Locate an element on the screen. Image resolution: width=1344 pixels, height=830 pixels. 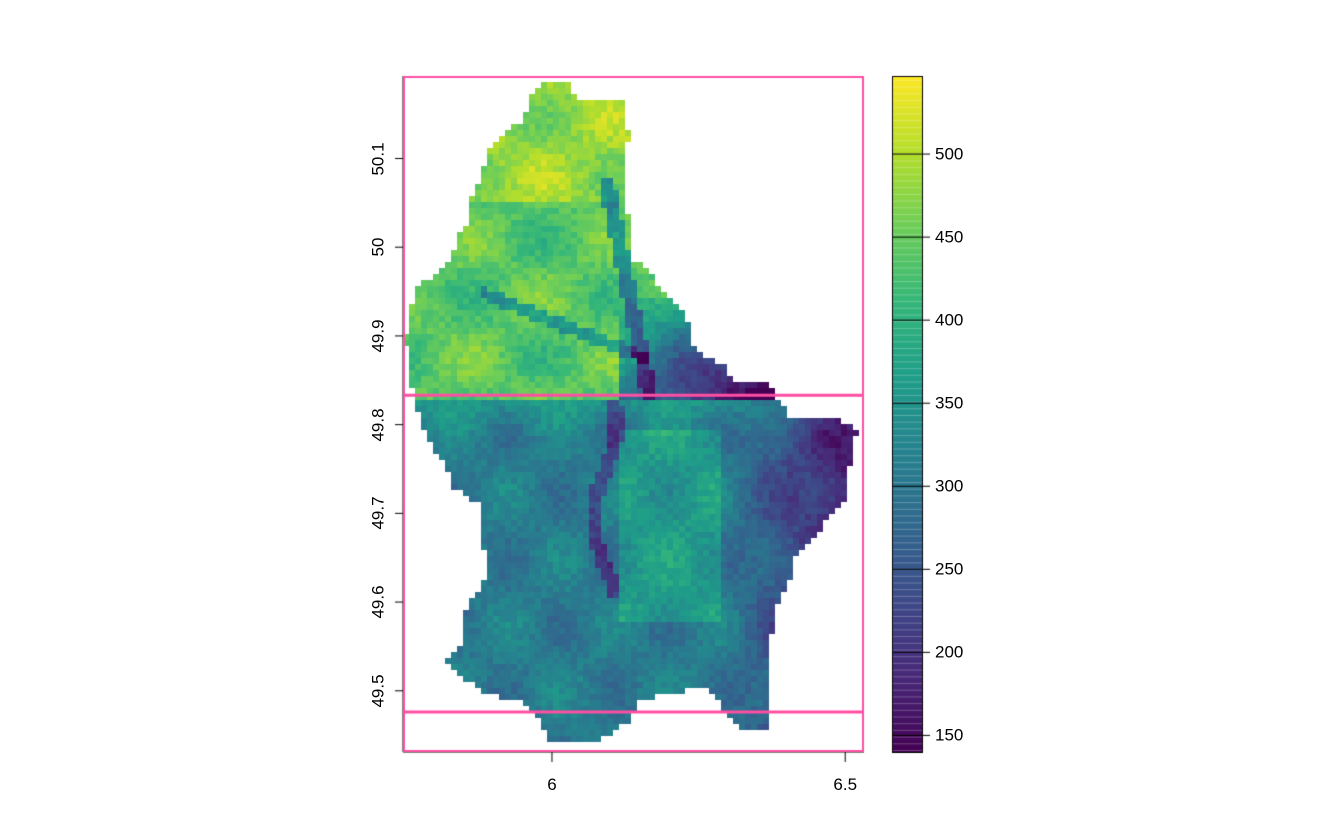
y-tick-label: 49.8 is located at coordinates (378, 425).